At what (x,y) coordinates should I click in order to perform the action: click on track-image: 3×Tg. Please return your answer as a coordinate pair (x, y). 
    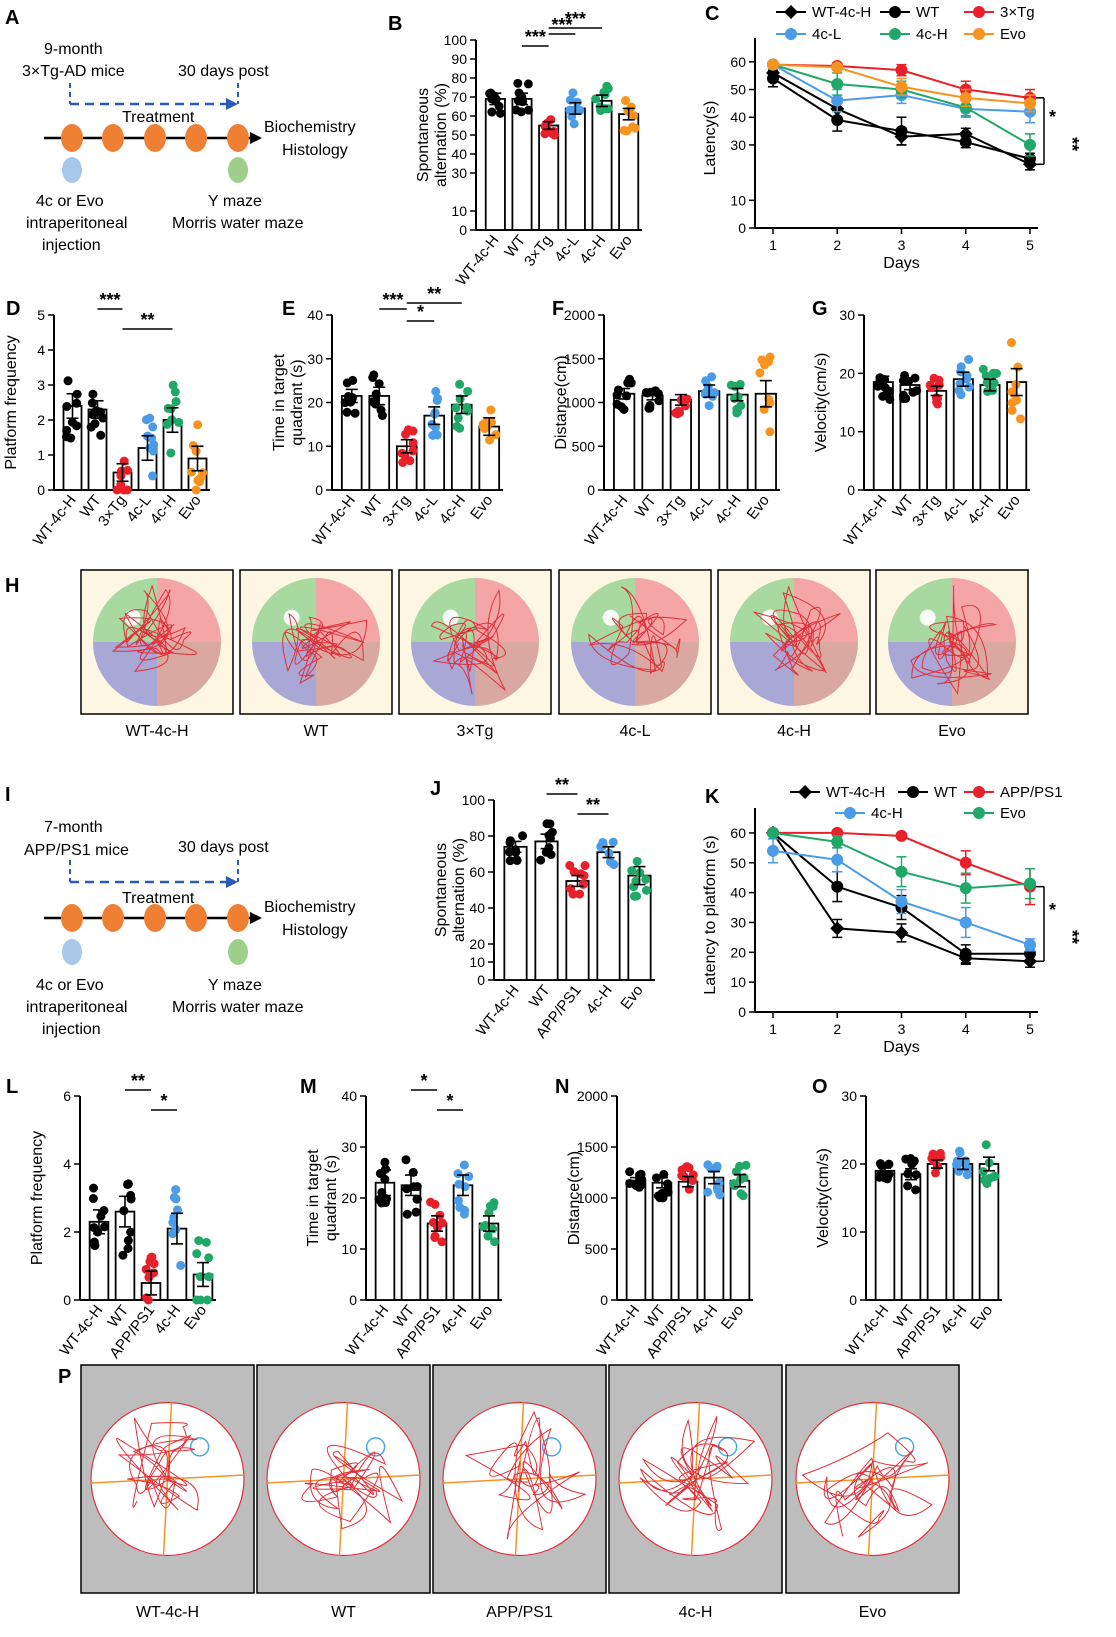
    Looking at the image, I should click on (475, 654).